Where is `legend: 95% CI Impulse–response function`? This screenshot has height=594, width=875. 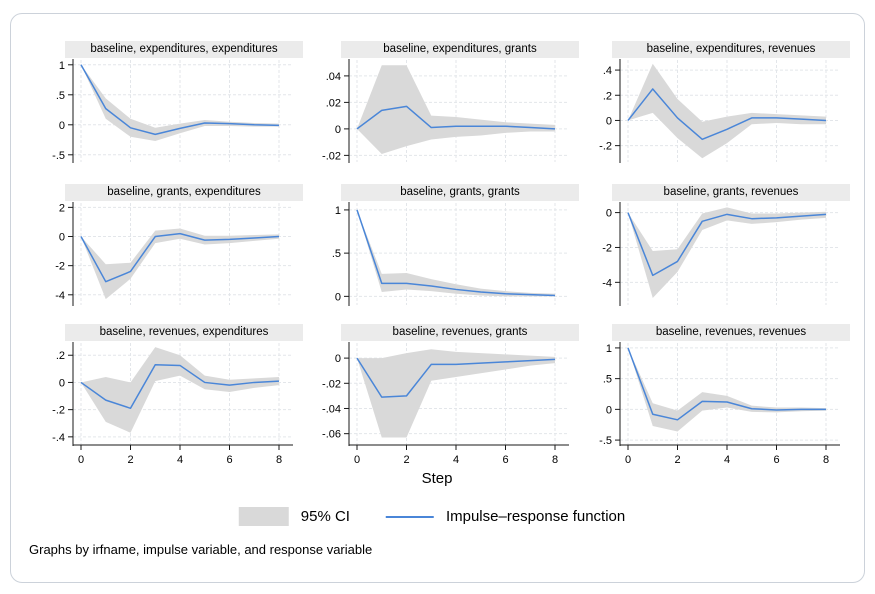
legend: 95% CI Impulse–response function is located at coordinates (431, 516).